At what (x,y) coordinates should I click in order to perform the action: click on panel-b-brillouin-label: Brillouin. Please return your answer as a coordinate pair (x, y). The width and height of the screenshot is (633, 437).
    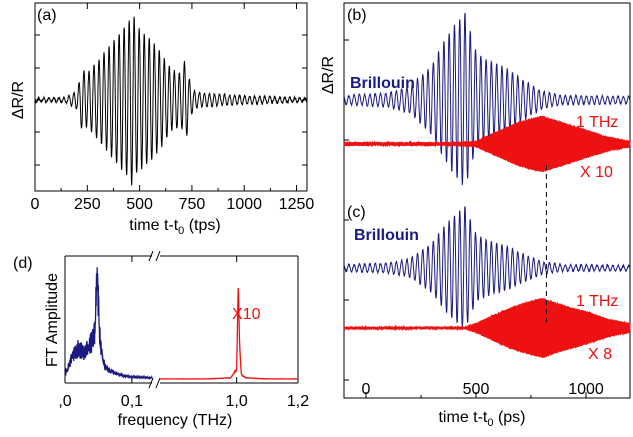
    Looking at the image, I should click on (382, 83).